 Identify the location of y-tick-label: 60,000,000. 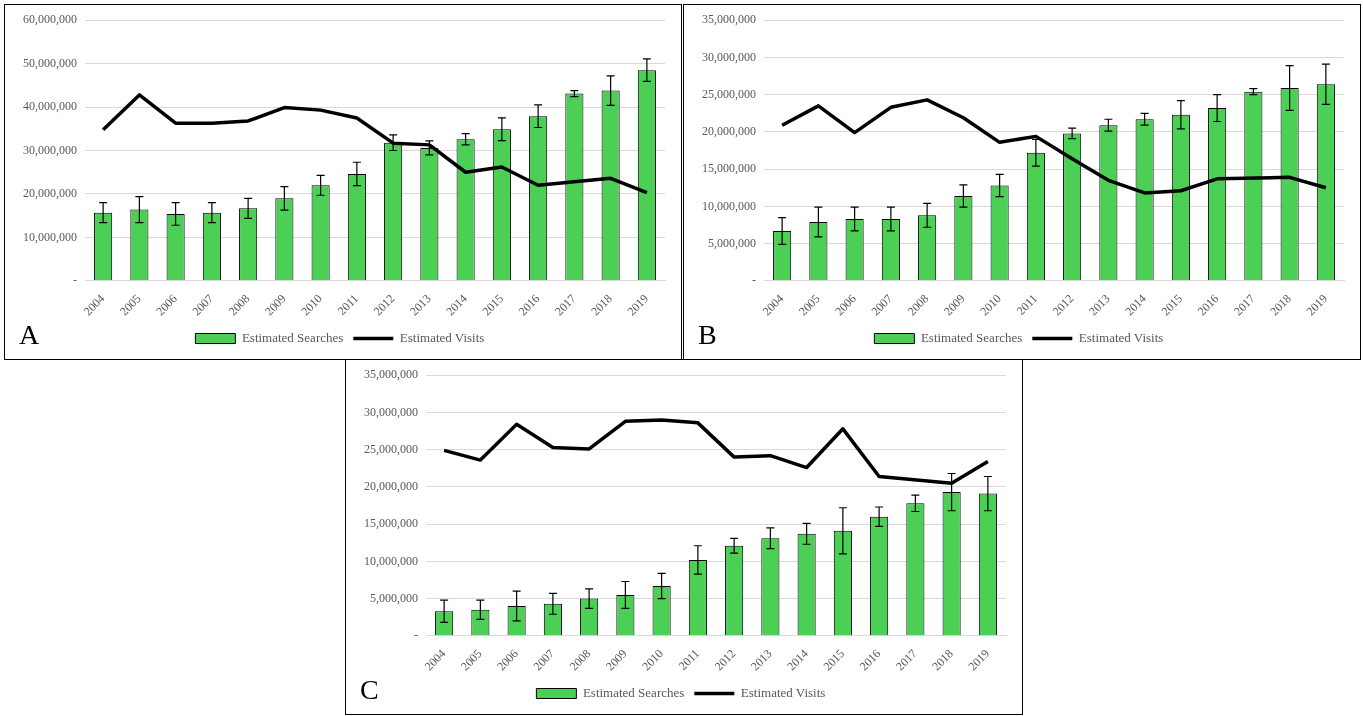
(50, 19).